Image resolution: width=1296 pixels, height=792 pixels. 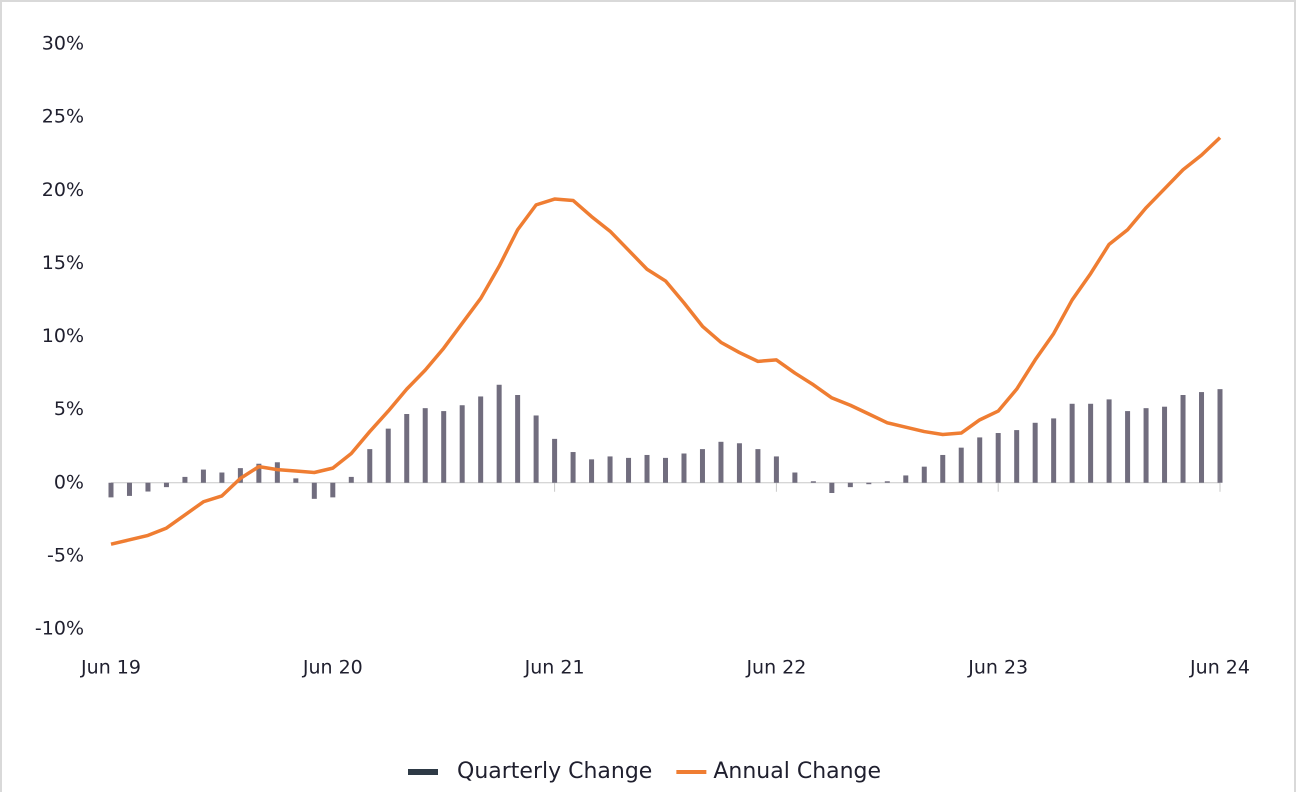 What do you see at coordinates (63, 336) in the screenshot?
I see `y-tick-label: 10%` at bounding box center [63, 336].